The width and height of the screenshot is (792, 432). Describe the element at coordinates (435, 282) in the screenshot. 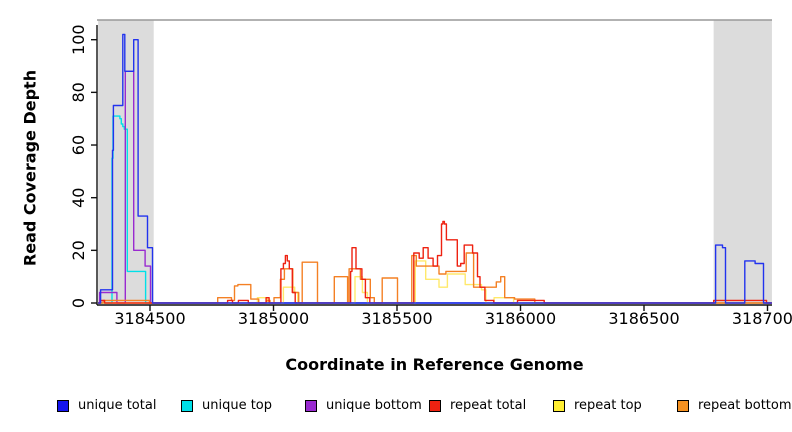

I see `series-repeat-top-path` at that location.